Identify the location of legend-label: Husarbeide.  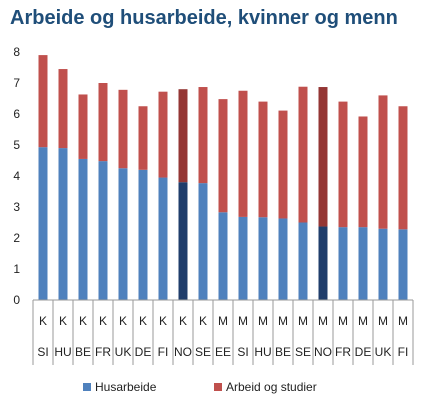
(126, 387).